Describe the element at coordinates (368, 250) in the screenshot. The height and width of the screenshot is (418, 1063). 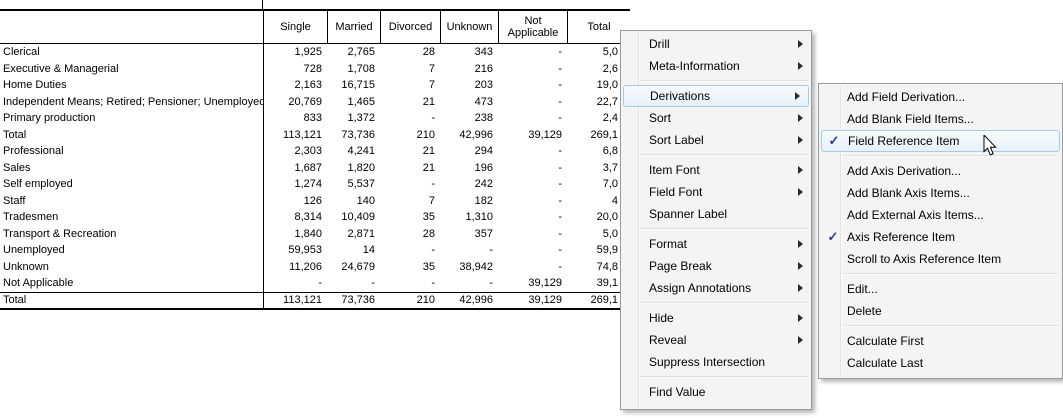
I see `data-cell: 14` at that location.